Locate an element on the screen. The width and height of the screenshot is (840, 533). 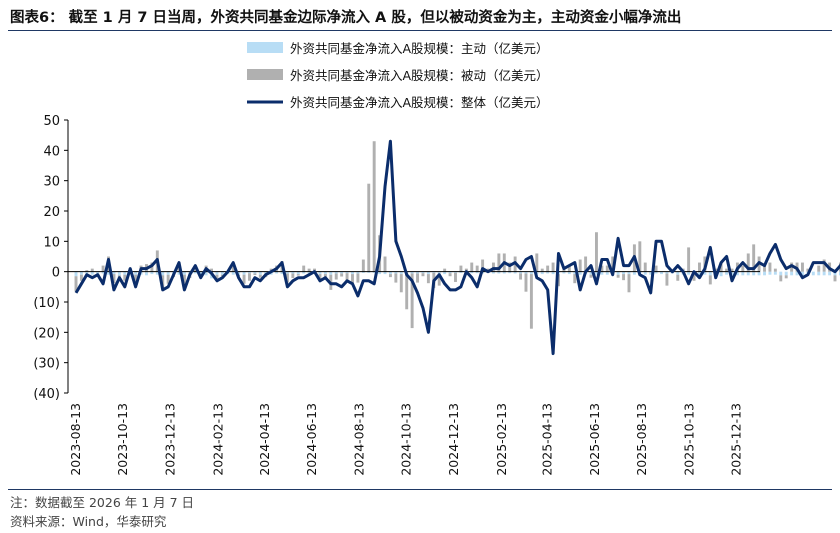
legend-label: 外资共同基金净流入A股规模：整体（亿美元） is located at coordinates (419, 102).